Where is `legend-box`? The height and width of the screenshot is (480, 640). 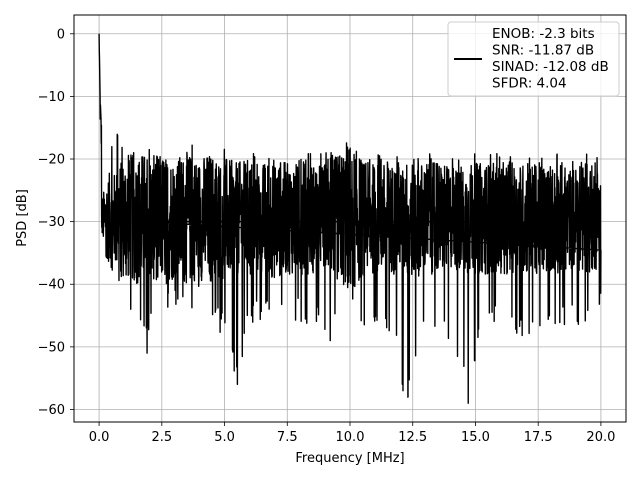 legend-box is located at coordinates (533, 59).